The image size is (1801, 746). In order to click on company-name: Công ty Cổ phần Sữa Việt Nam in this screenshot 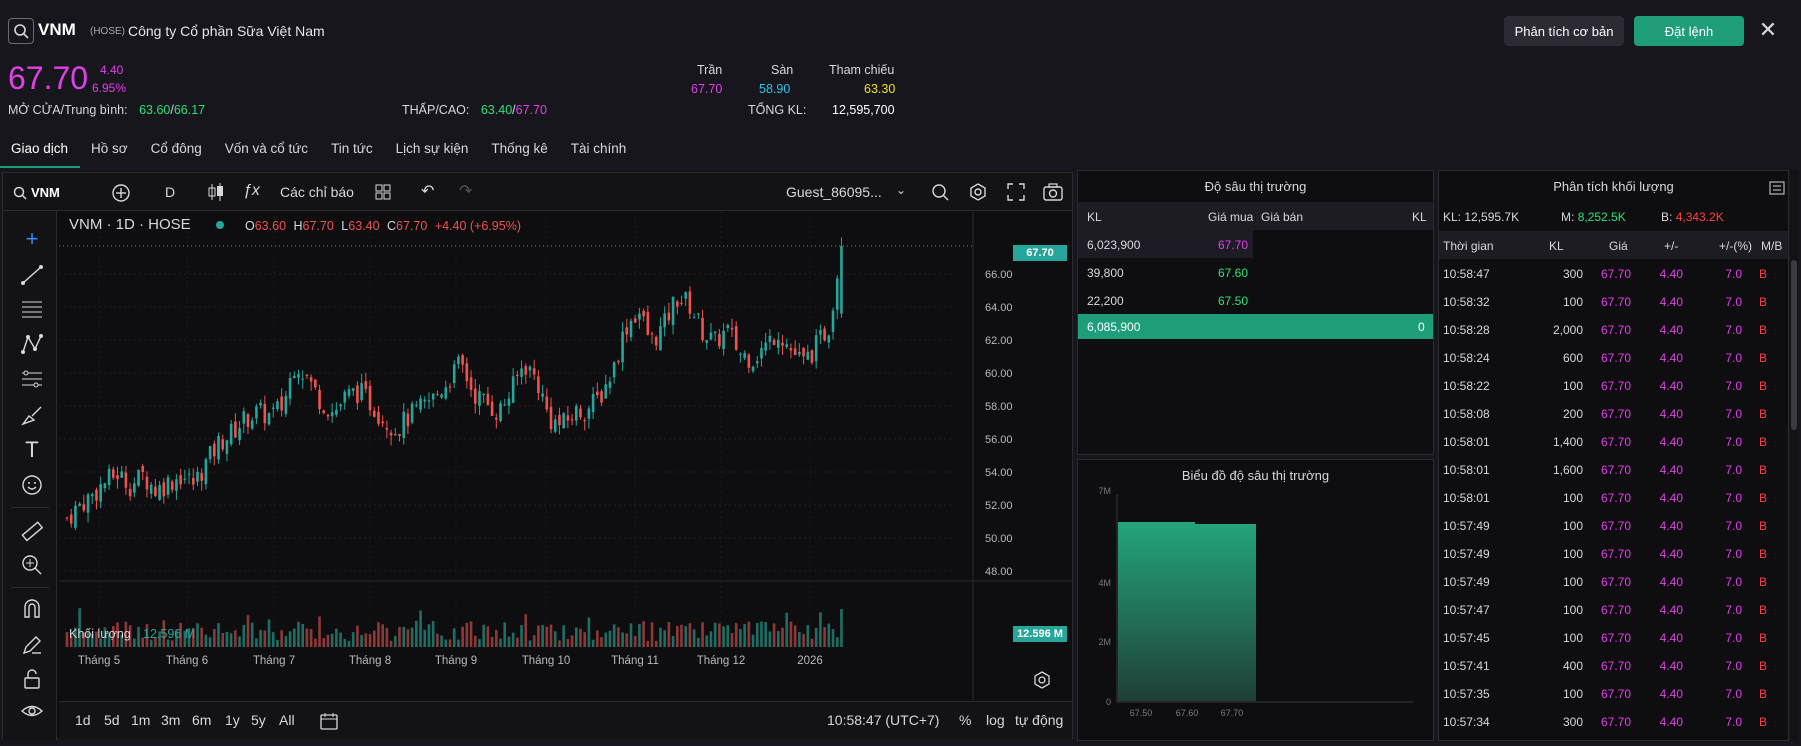, I will do `click(226, 31)`.